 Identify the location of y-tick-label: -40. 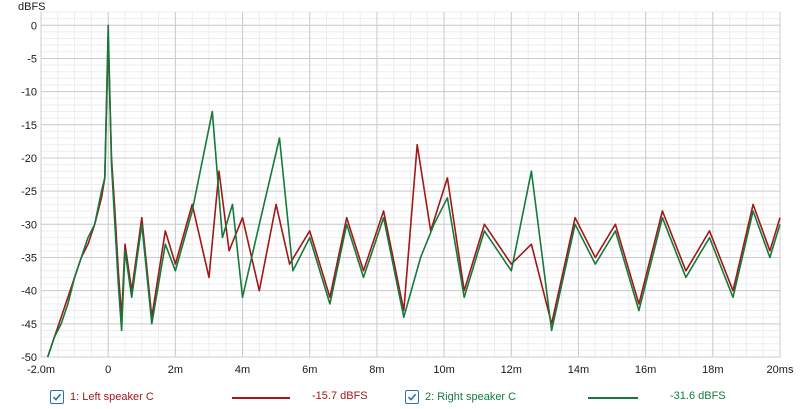
(29, 292).